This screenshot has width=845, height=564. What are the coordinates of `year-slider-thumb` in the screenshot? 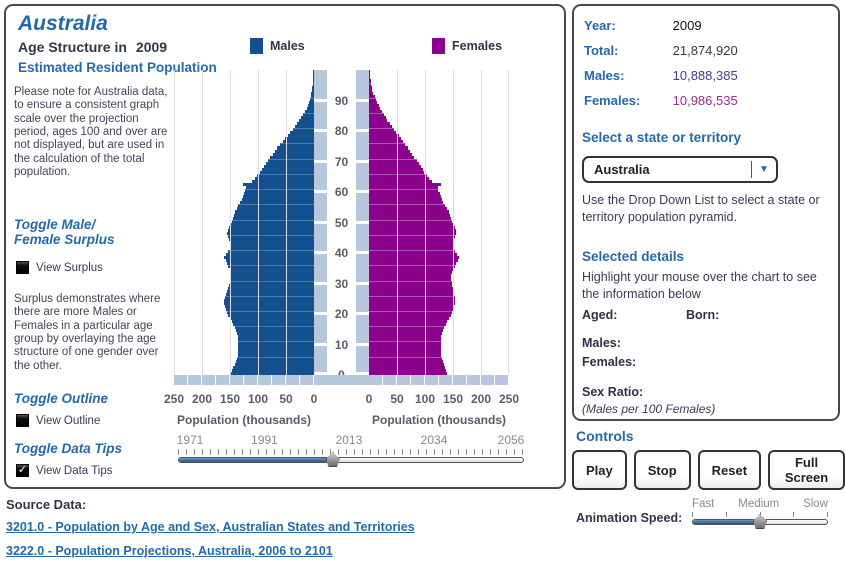 It's located at (332, 459).